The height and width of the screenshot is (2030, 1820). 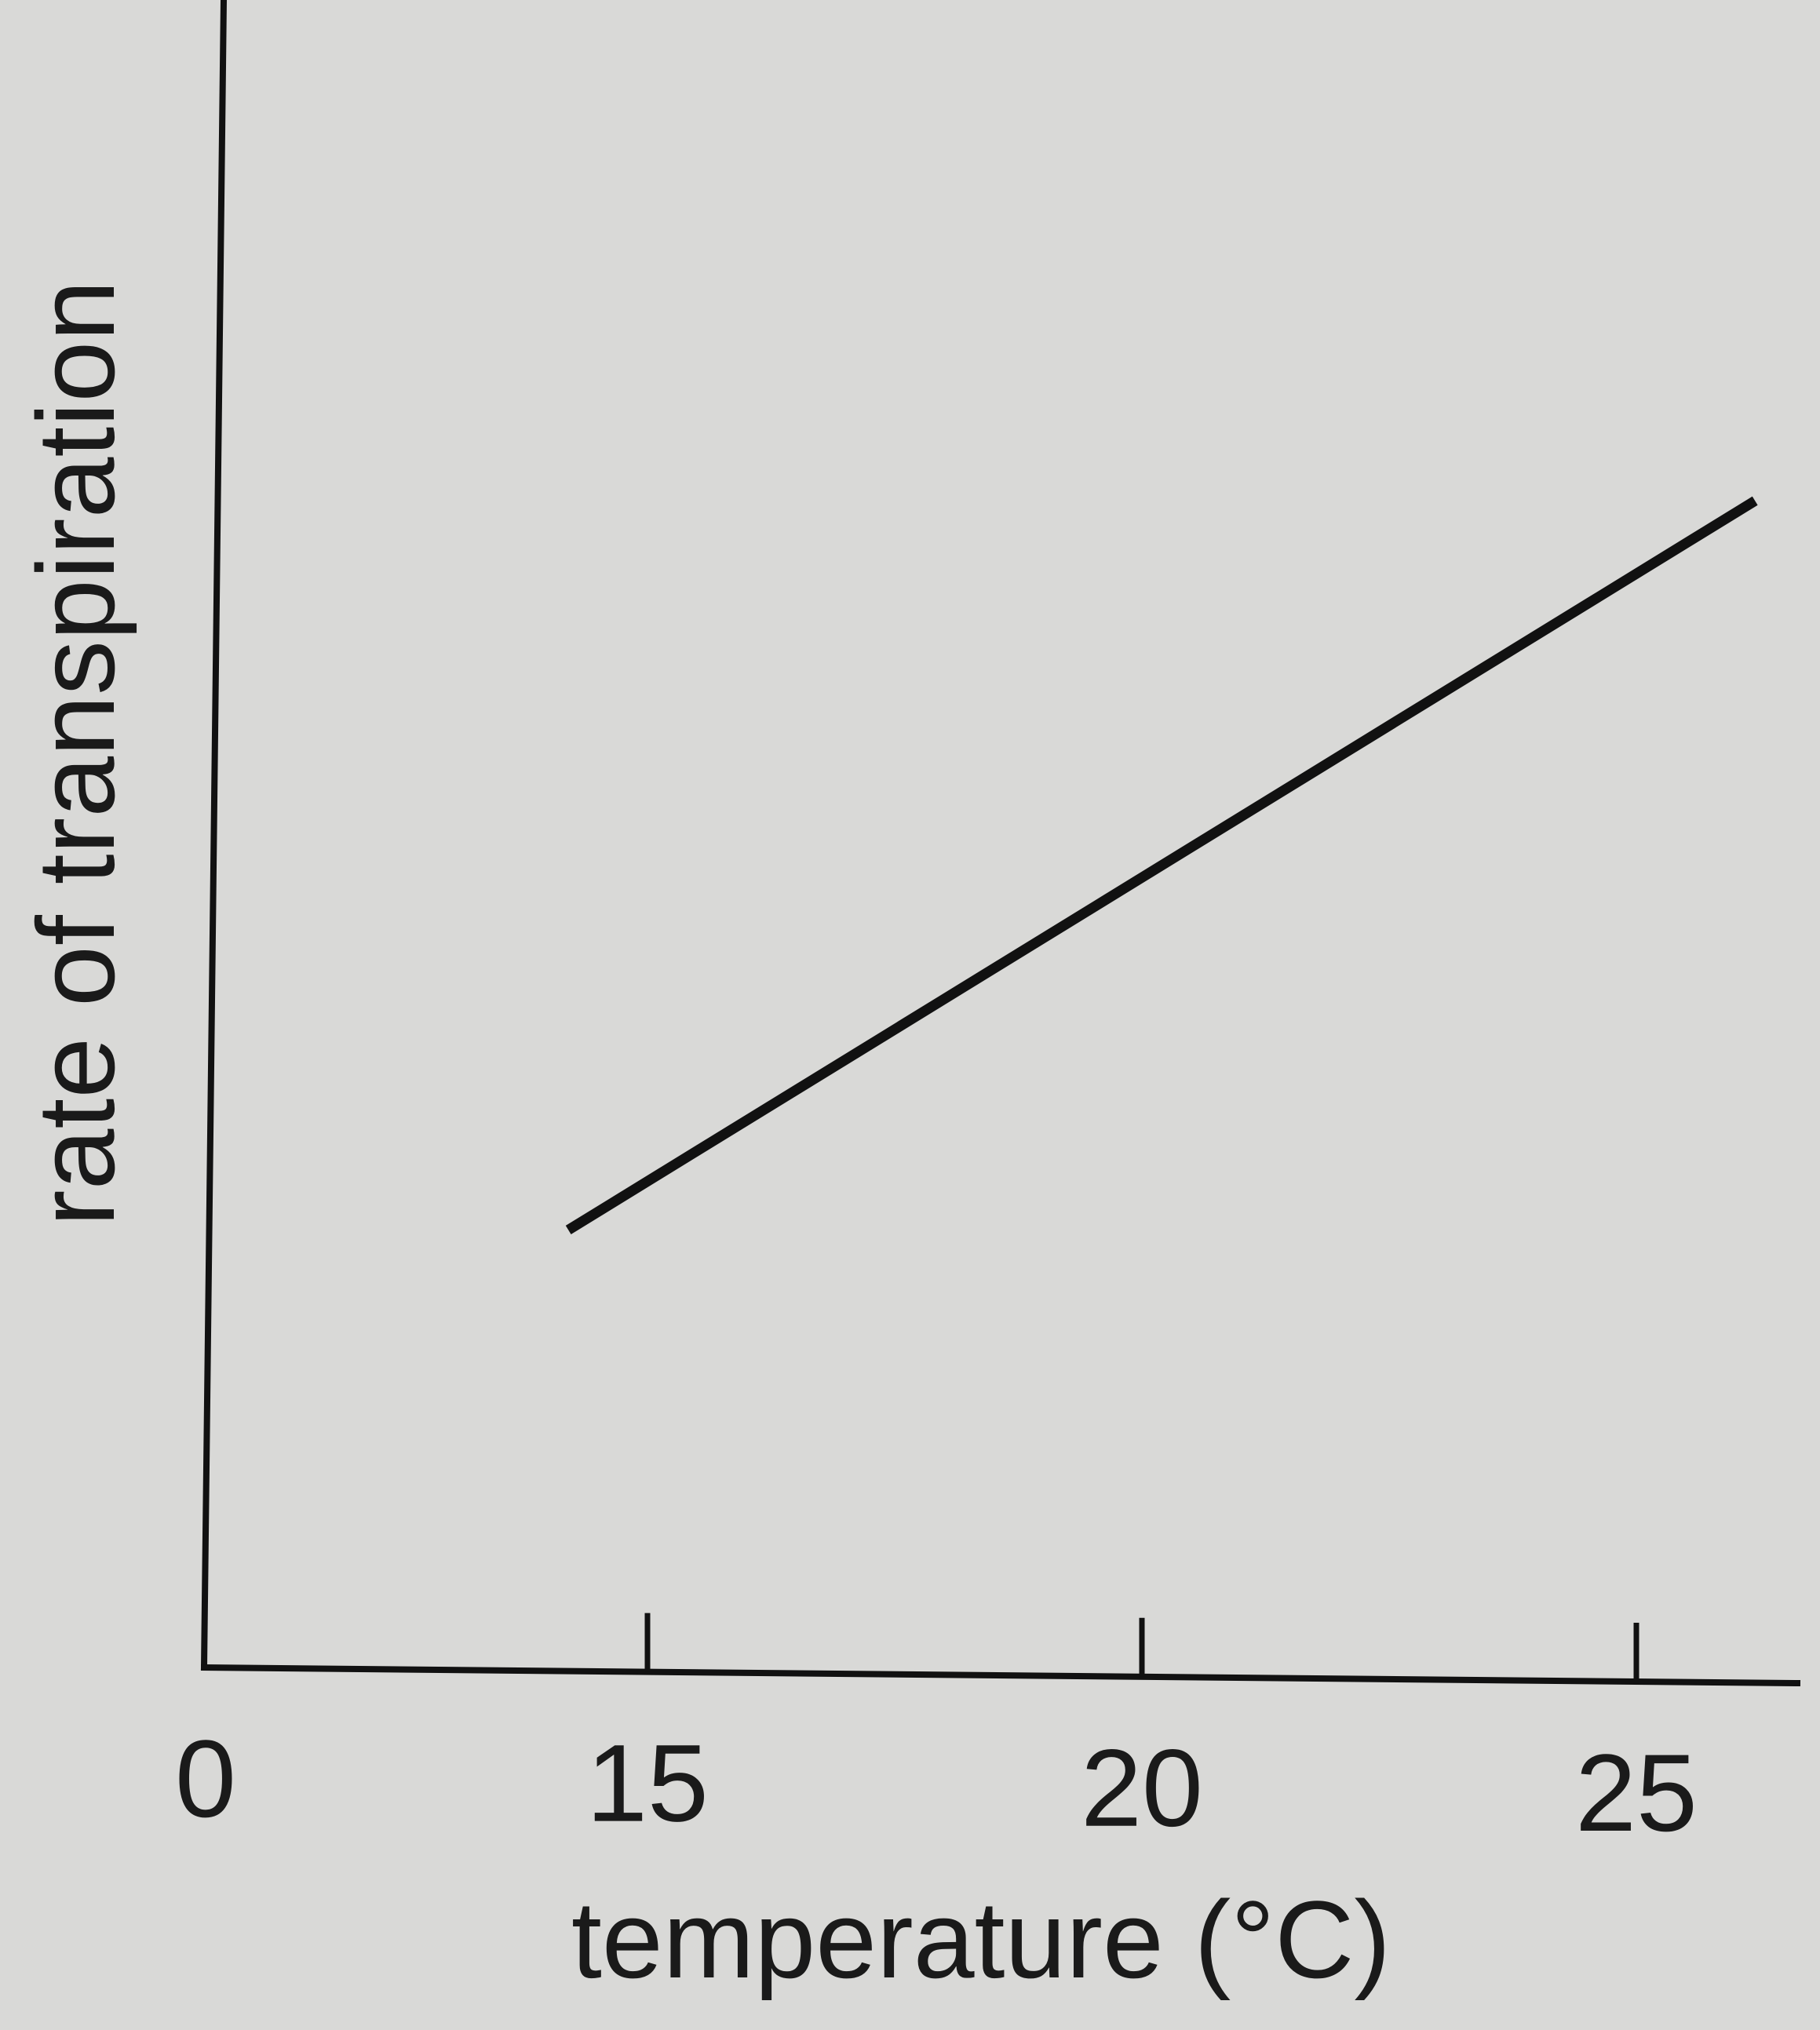 What do you see at coordinates (936, 1785) in the screenshot?
I see `x-tick-labels: 0 15 20 25` at bounding box center [936, 1785].